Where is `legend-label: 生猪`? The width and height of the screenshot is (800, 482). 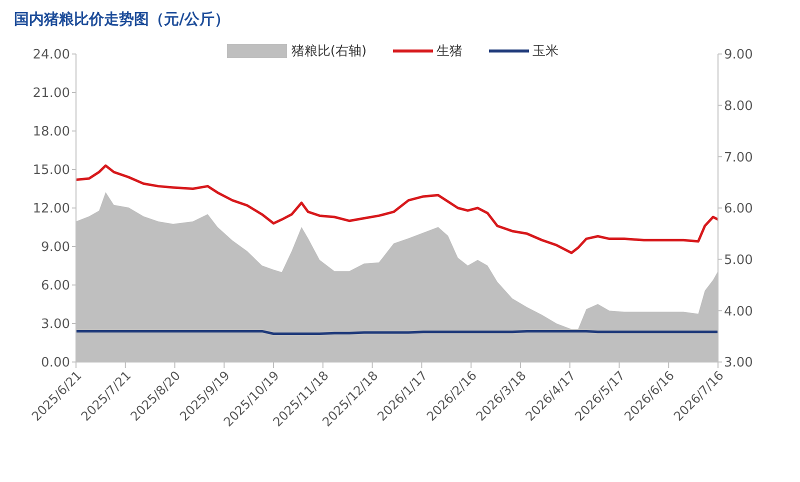 legend-label: 生猪 is located at coordinates (449, 51).